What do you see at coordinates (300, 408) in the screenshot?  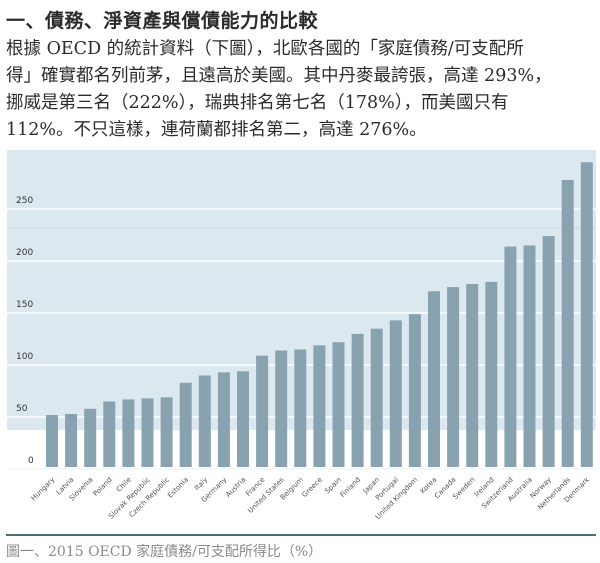 I see `bar-belgium` at bounding box center [300, 408].